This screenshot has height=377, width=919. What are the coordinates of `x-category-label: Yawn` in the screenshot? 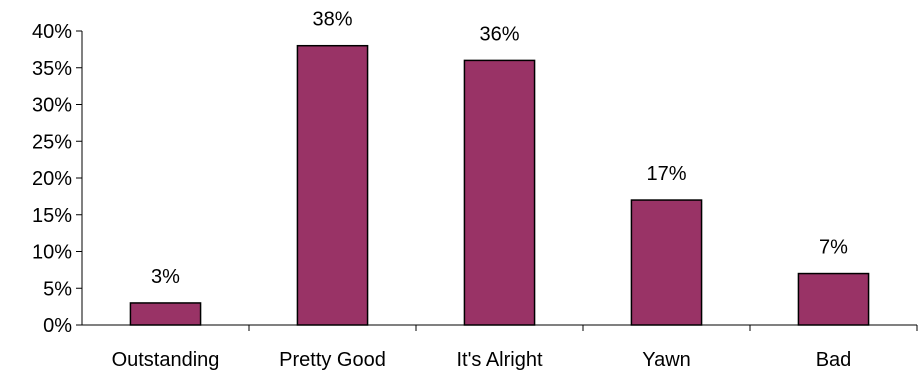 It's located at (666, 360).